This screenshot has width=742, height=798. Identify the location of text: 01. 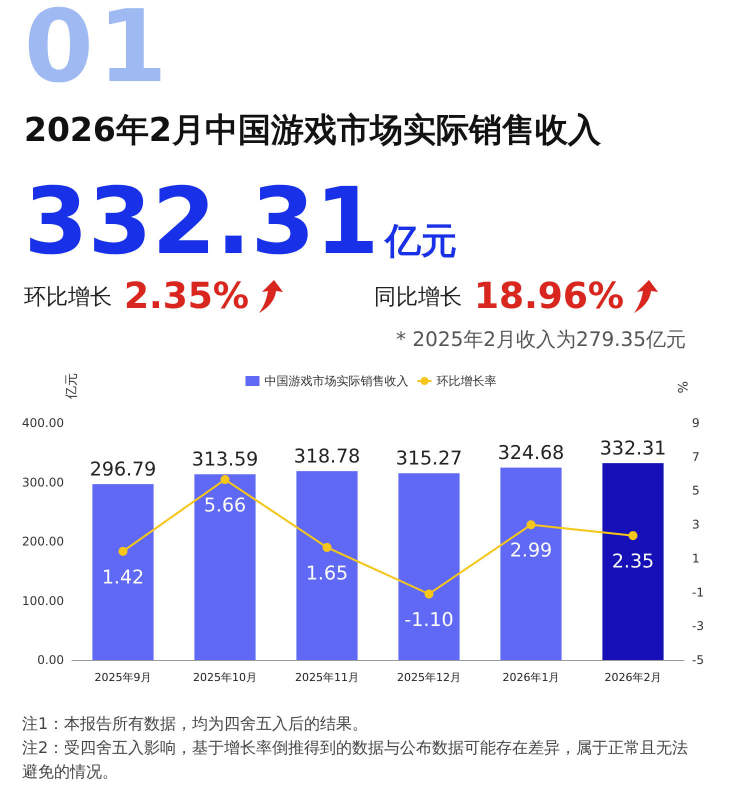
(98, 52).